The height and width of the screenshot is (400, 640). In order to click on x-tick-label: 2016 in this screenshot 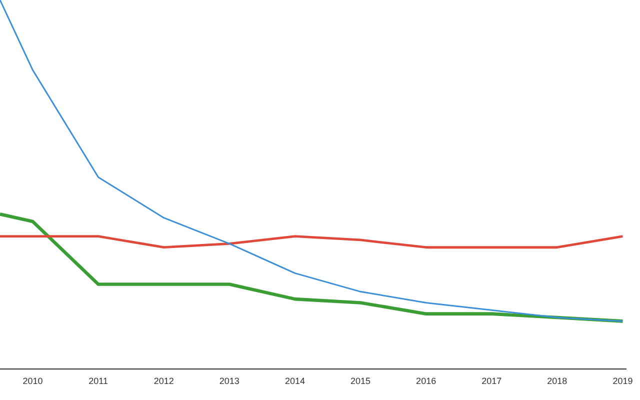, I will do `click(426, 381)`.